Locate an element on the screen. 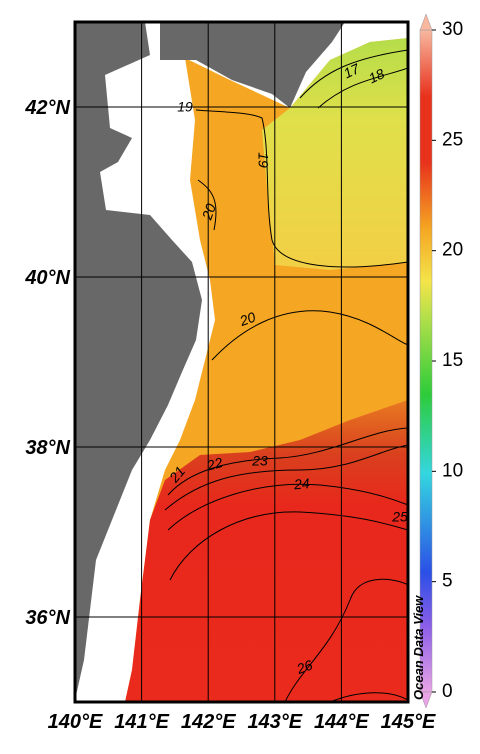 This screenshot has height=754, width=480. lon-tick-label: 141°E is located at coordinates (141, 722).